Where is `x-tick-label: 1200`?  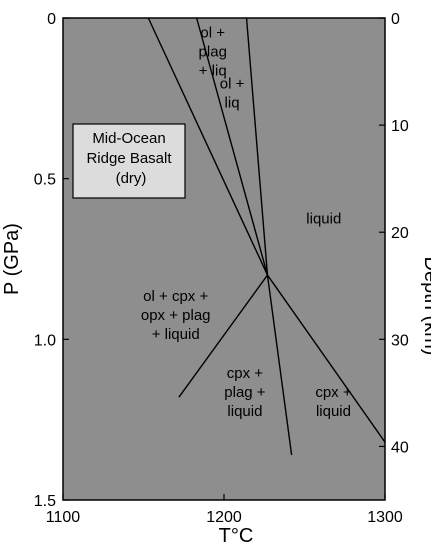 x-tick-label: 1200 is located at coordinates (224, 517).